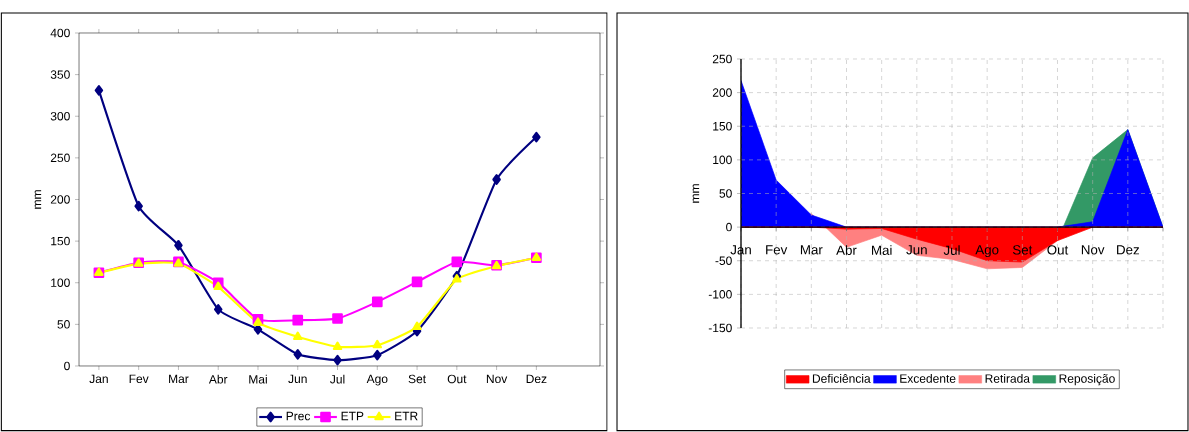 This screenshot has height=432, width=1189. What do you see at coordinates (1087, 379) in the screenshot?
I see `legend-label: Reposição` at bounding box center [1087, 379].